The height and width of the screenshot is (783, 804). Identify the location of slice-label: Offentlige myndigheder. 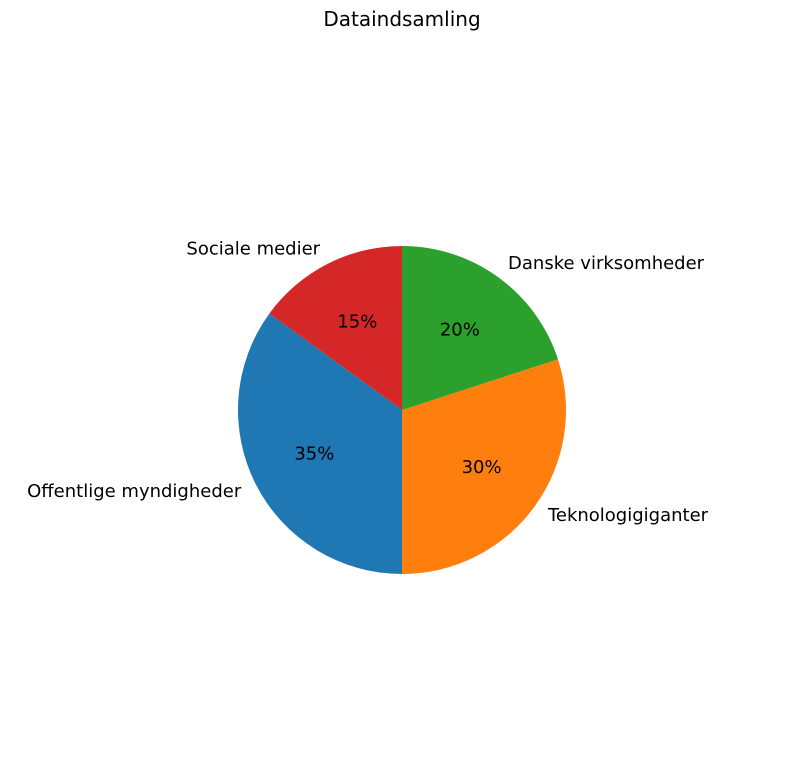
(134, 491).